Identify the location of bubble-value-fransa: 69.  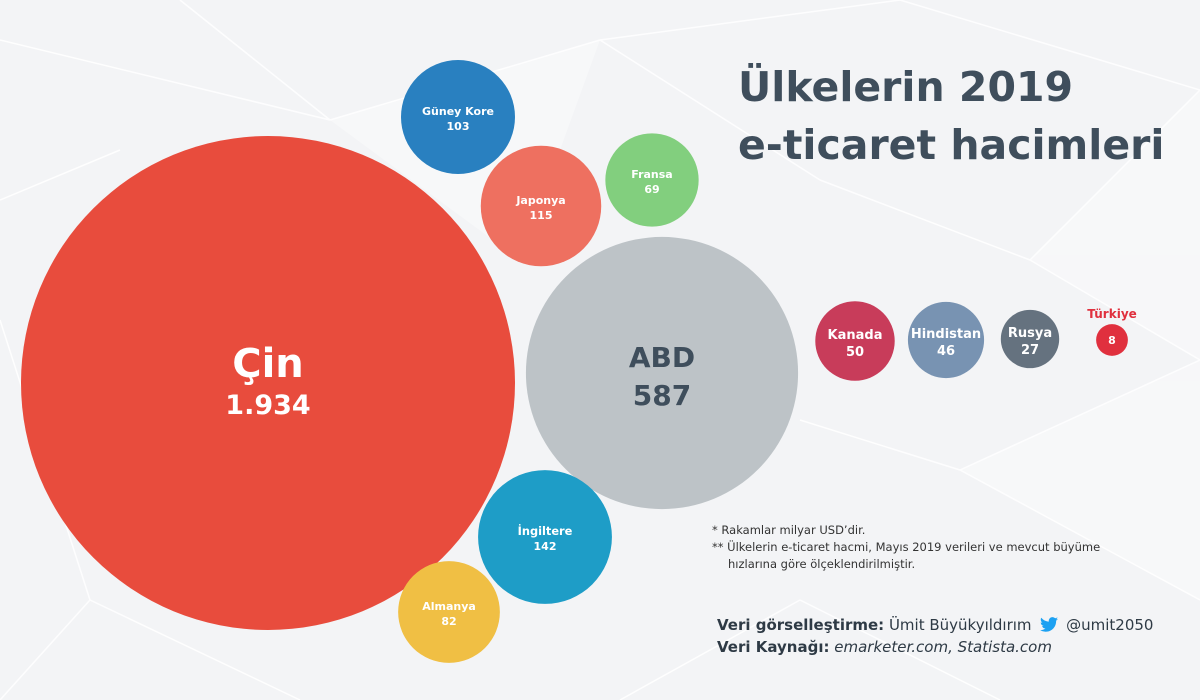
(651, 189).